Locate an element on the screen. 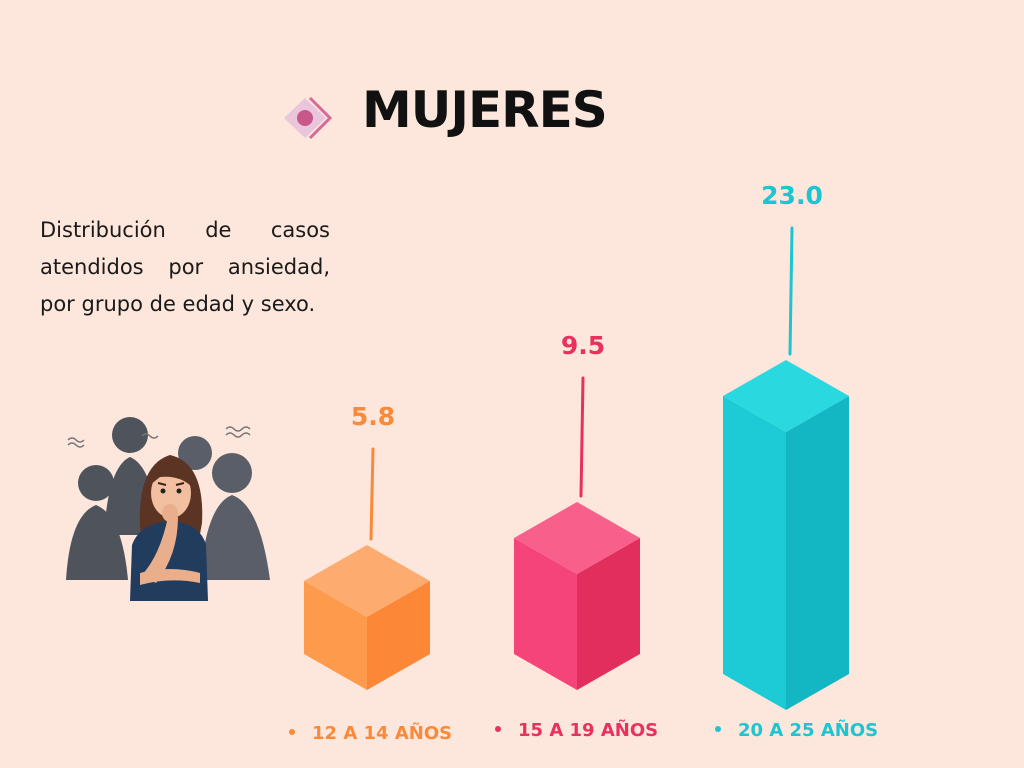 This screenshot has width=1024, height=768. category-label: 20 A 25 AÑOS is located at coordinates (808, 729).